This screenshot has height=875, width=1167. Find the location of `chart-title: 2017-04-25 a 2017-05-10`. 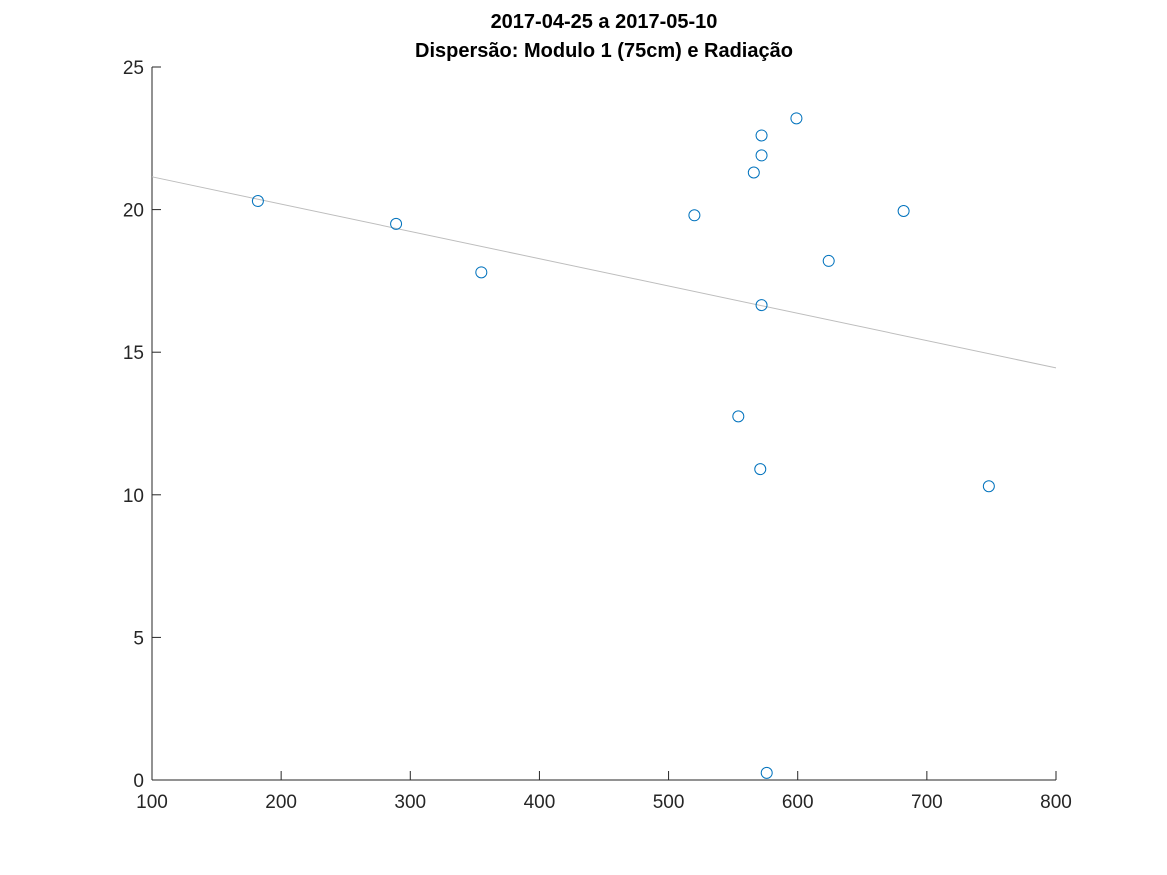

chart-title: 2017-04-25 a 2017-05-10 is located at coordinates (604, 22).